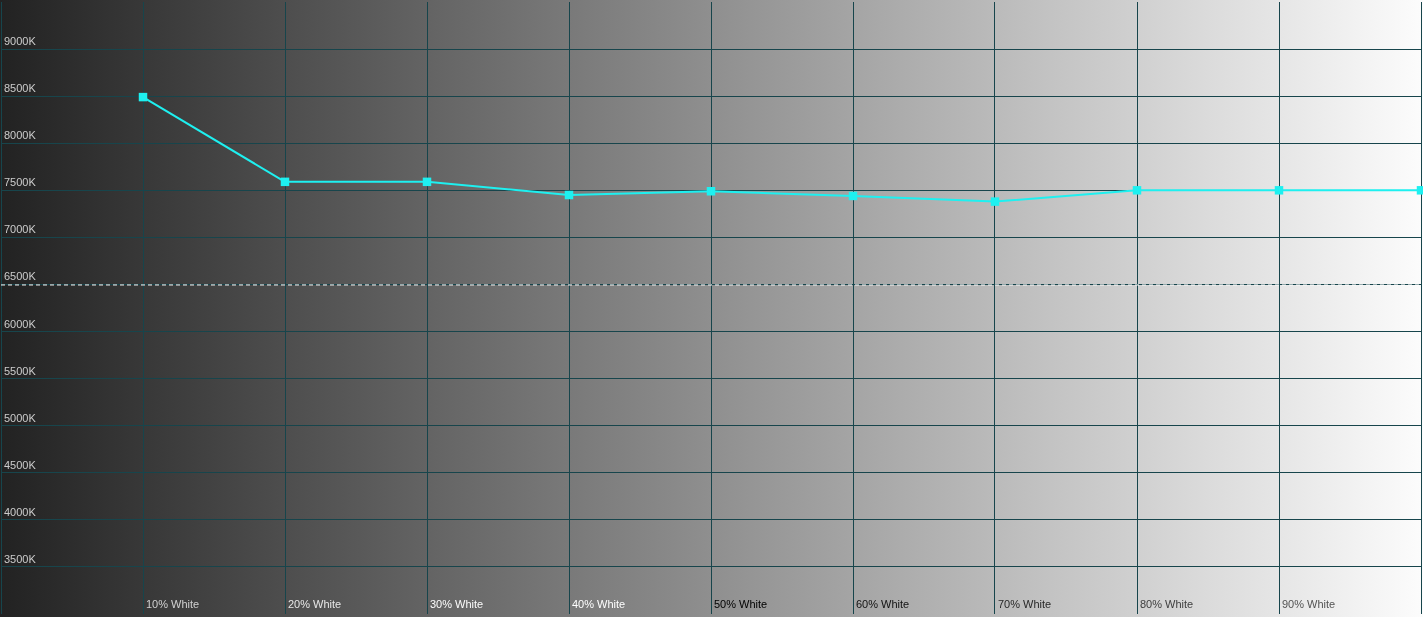 This screenshot has height=617, width=1423. Describe the element at coordinates (741, 604) in the screenshot. I see `x-tick-label: 50% White` at that location.